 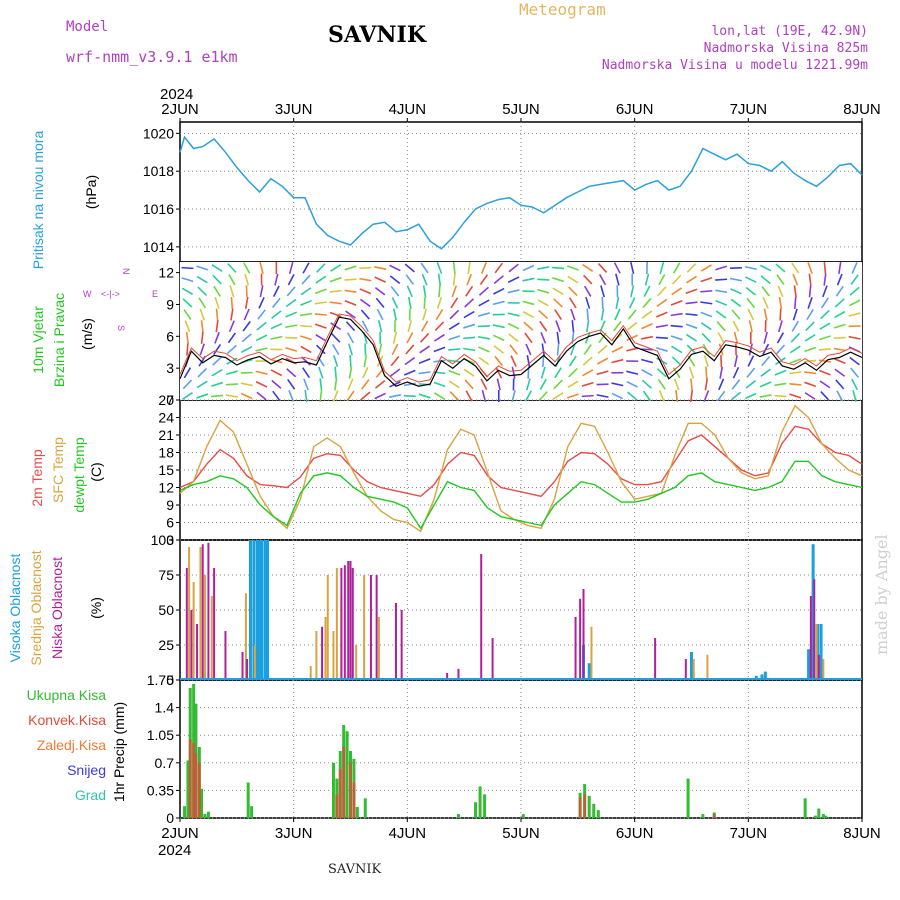 What do you see at coordinates (59, 340) in the screenshot?
I see `wind-axis-label-2: Brzina i Pravac` at bounding box center [59, 340].